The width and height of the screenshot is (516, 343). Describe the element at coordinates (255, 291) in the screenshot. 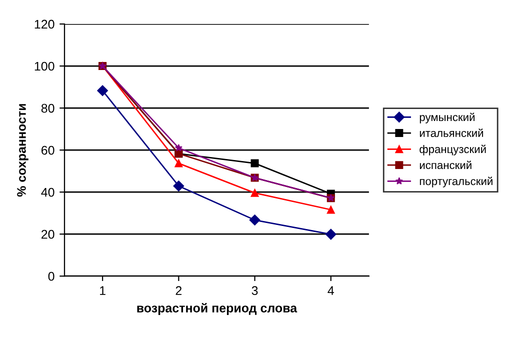

I see `x-tick-label: 3` at that location.